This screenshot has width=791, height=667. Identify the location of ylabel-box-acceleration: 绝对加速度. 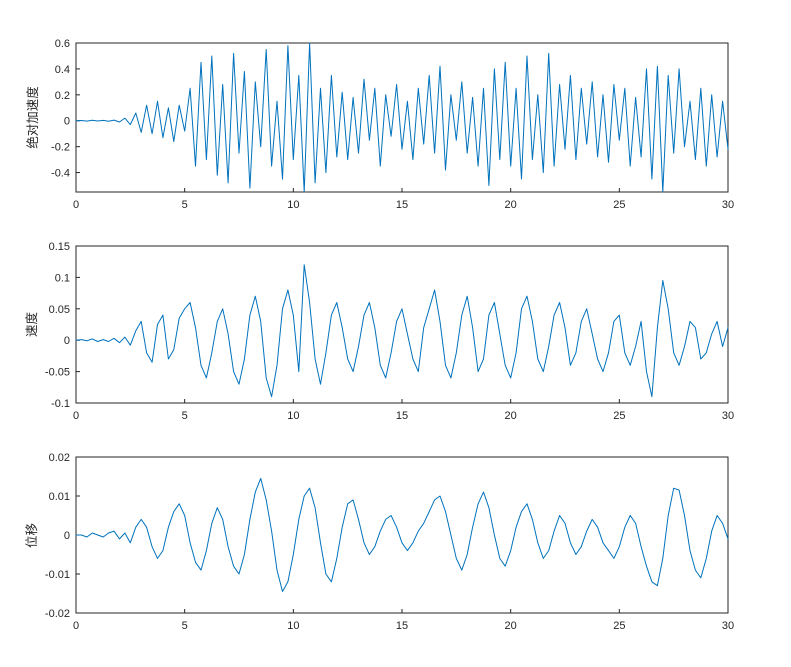
(31, 117).